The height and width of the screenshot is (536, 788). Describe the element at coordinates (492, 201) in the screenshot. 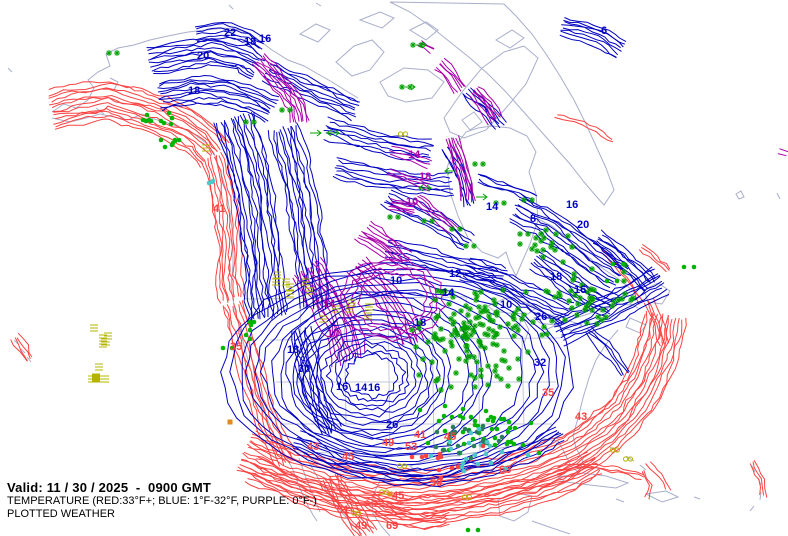

I see `hudson-bay` at that location.